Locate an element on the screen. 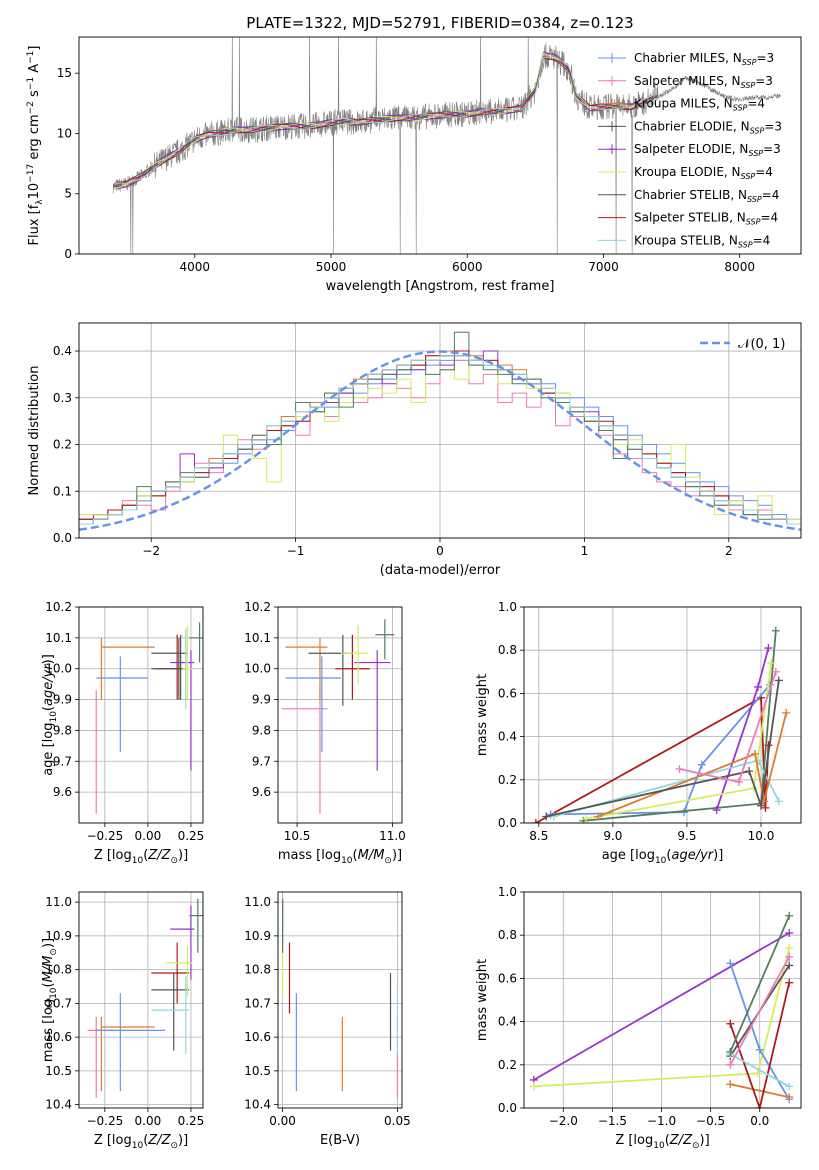 The image size is (819, 1170). y-tick-label: 0.4 is located at coordinates (507, 1022).